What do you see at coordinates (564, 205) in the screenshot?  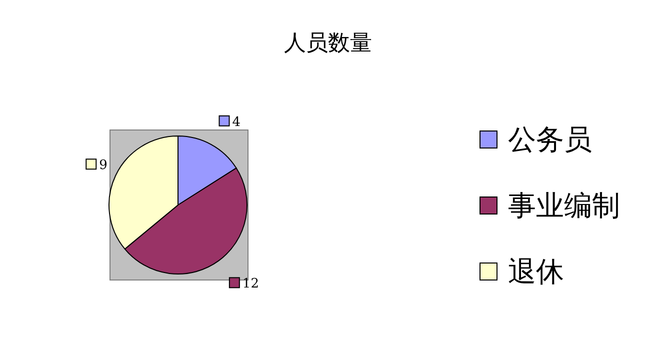 I see `legend-label: 事业编制` at bounding box center [564, 205].